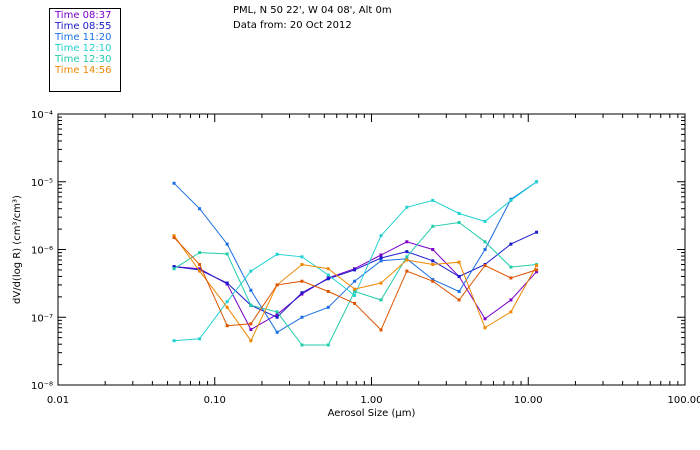 Image resolution: width=700 pixels, height=450 pixels. Describe the element at coordinates (17, 249) in the screenshot. I see `y-axis-label: dV/d(log R) (cm³/cm³)` at that location.